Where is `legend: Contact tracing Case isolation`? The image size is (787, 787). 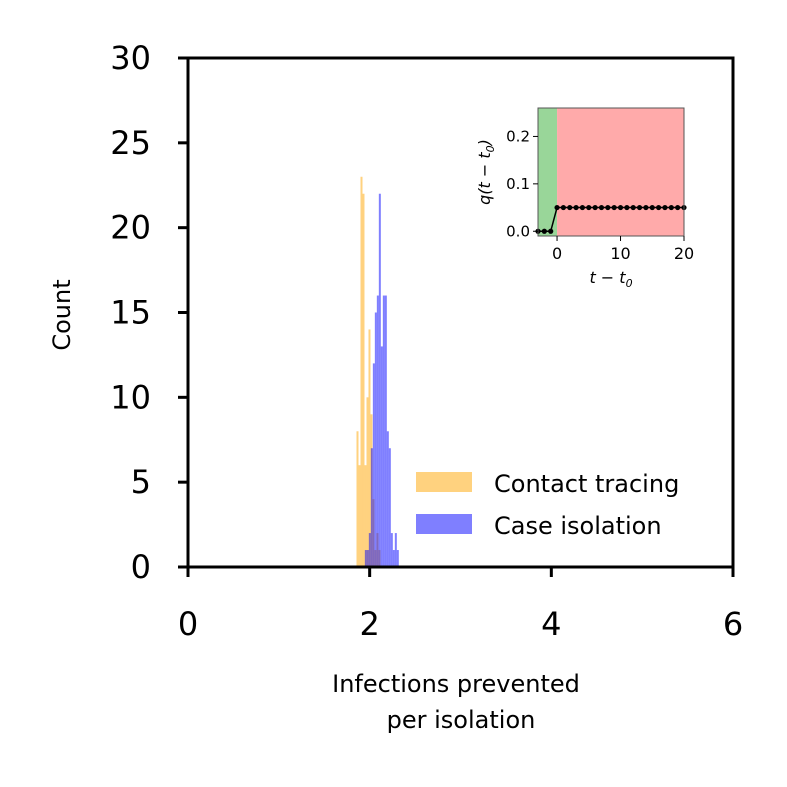 legend: Contact tracing Case isolation is located at coordinates (547, 505).